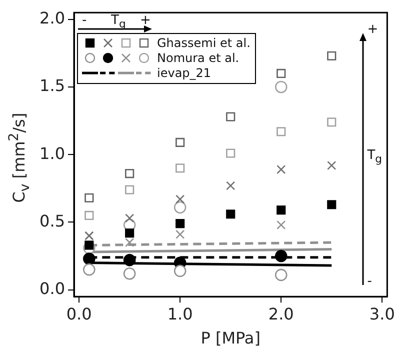 Image resolution: width=398 pixels, height=353 pixels. Describe the element at coordinates (52, 220) in the screenshot. I see `y-tick-label: 0.5` at that location.